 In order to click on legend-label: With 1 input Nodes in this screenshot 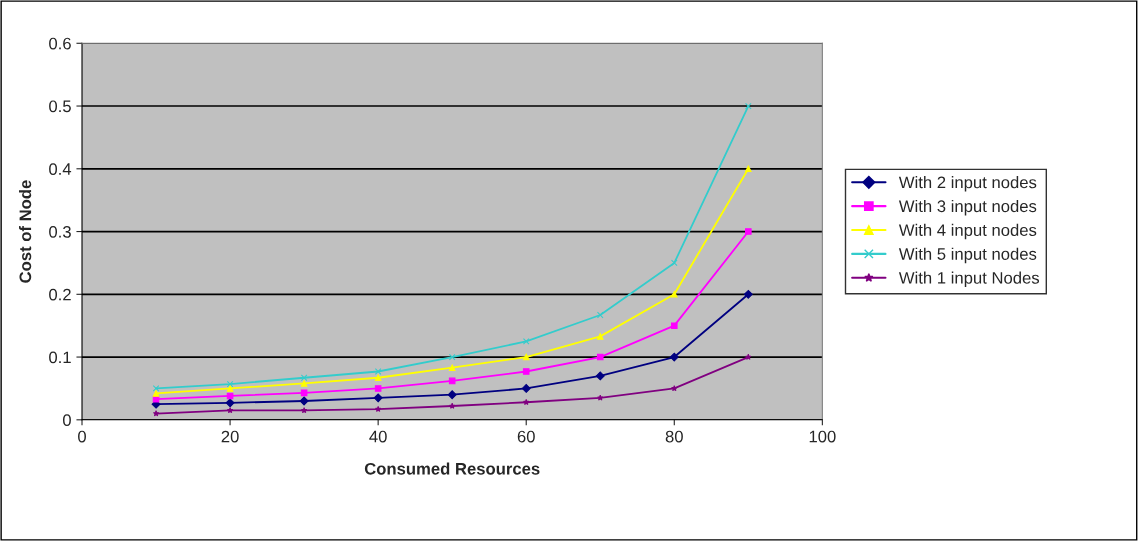, I will do `click(969, 279)`.